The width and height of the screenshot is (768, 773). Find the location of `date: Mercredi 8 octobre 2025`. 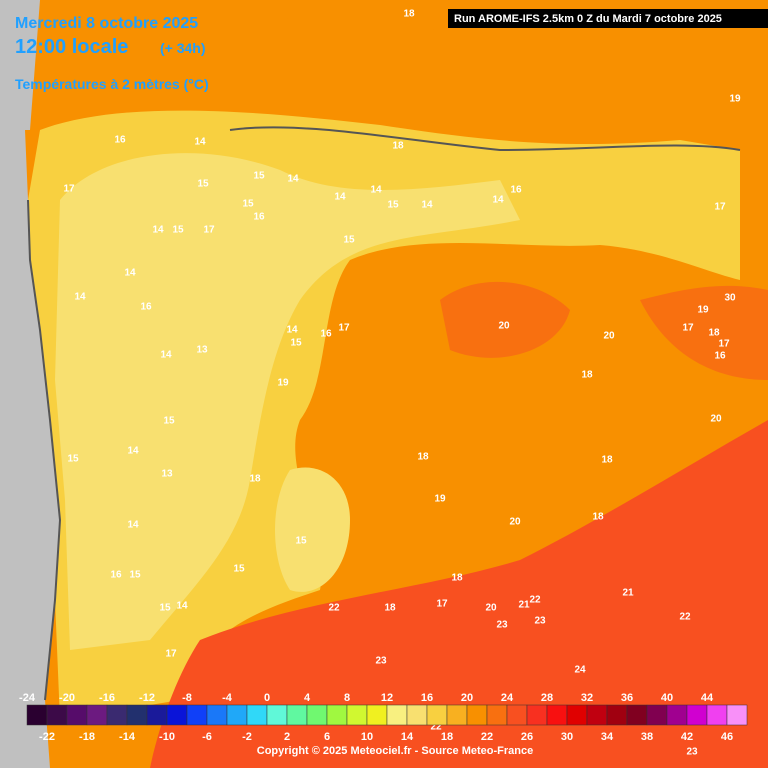

date: Mercredi 8 octobre 2025 is located at coordinates (106, 23).